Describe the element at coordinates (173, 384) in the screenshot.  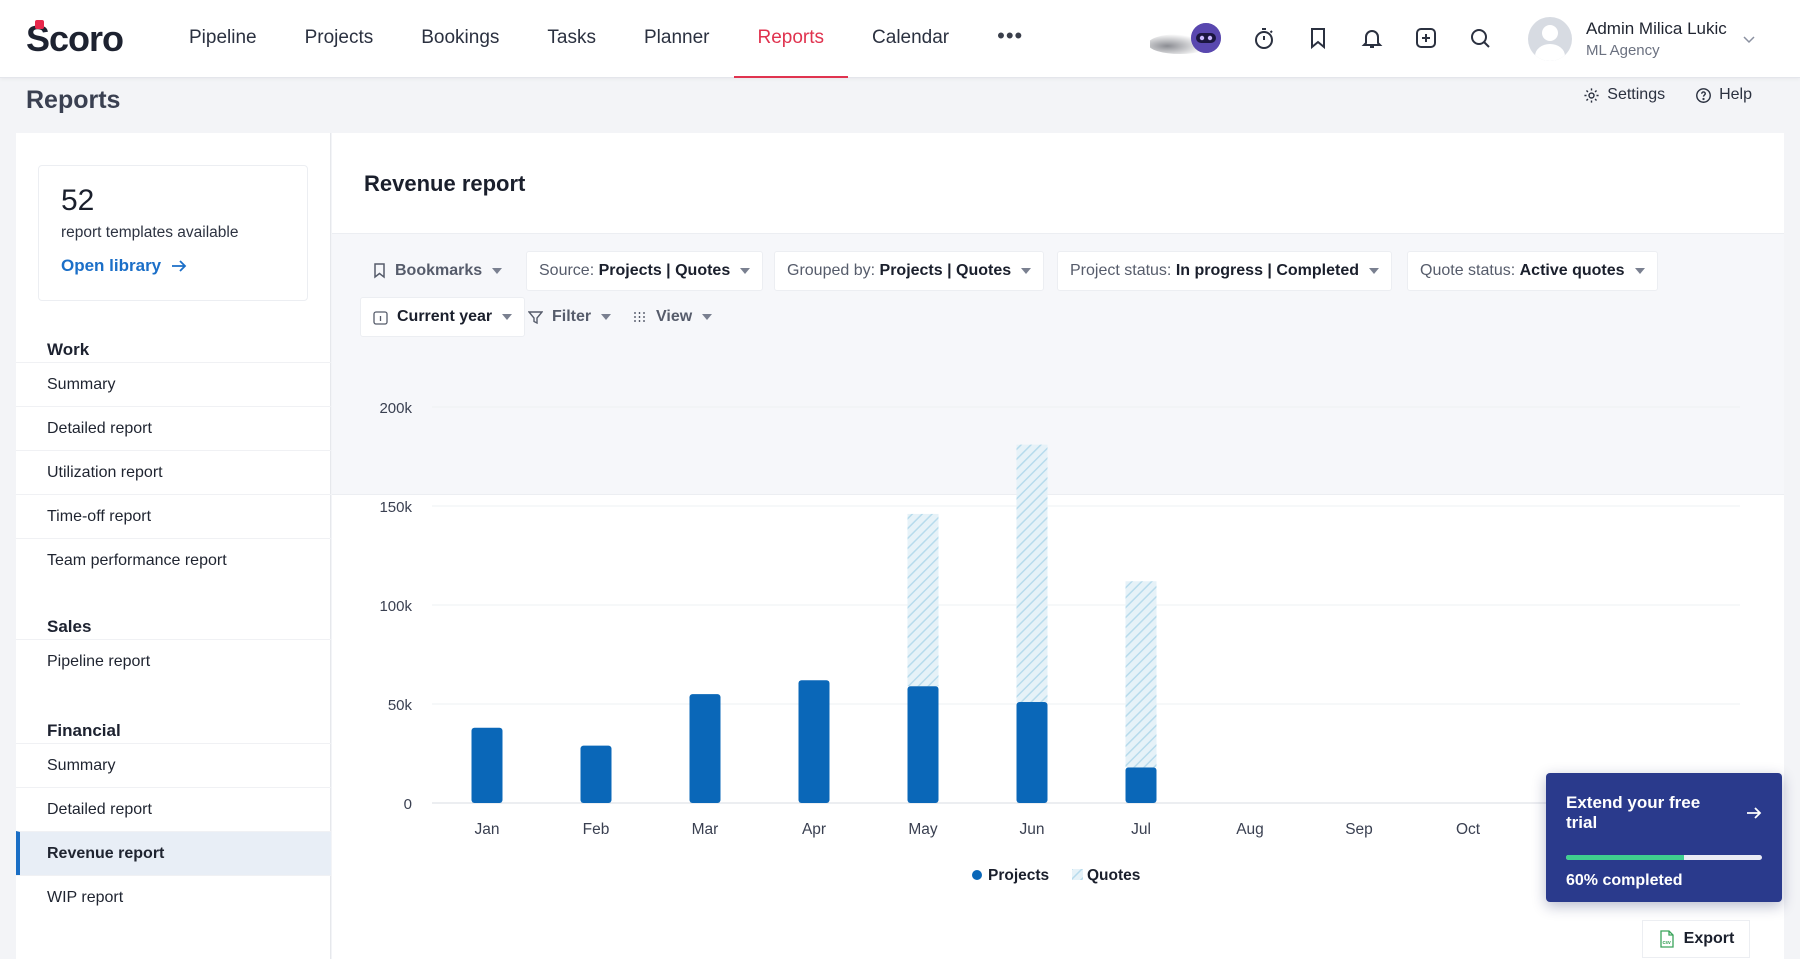
I see `sidebar-item-work-summary: Summary` at that location.